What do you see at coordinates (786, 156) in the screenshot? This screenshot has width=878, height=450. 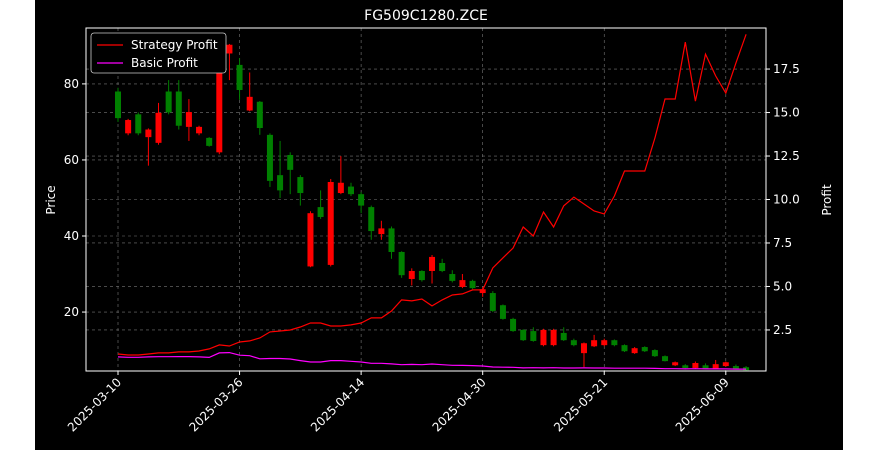 I see `y2-tick-label: 12.5` at bounding box center [786, 156].